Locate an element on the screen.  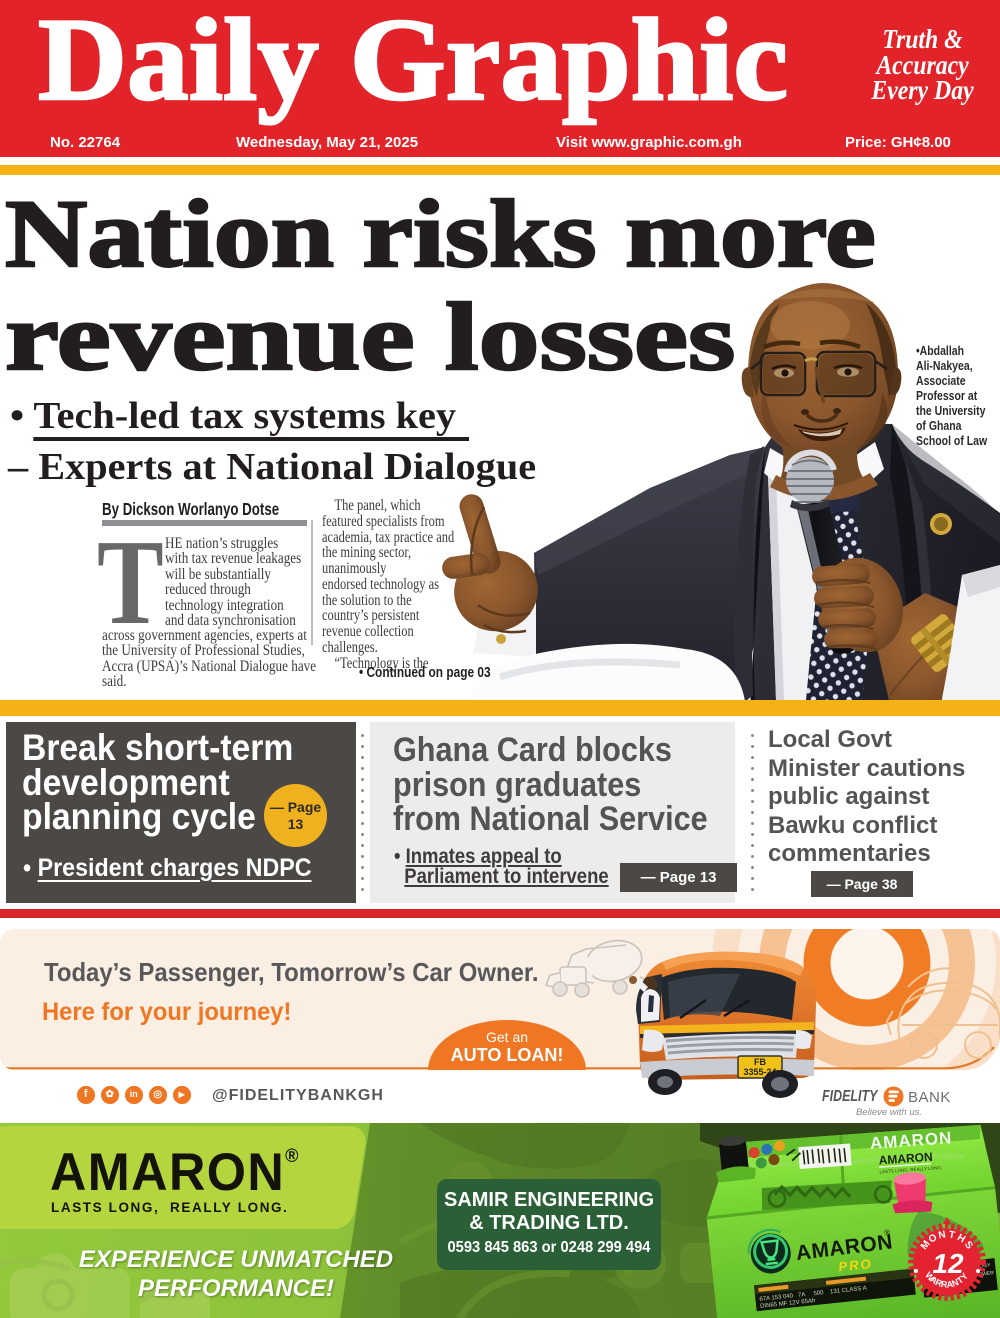
svg-text: 3355-24 is located at coordinates (759, 1072).